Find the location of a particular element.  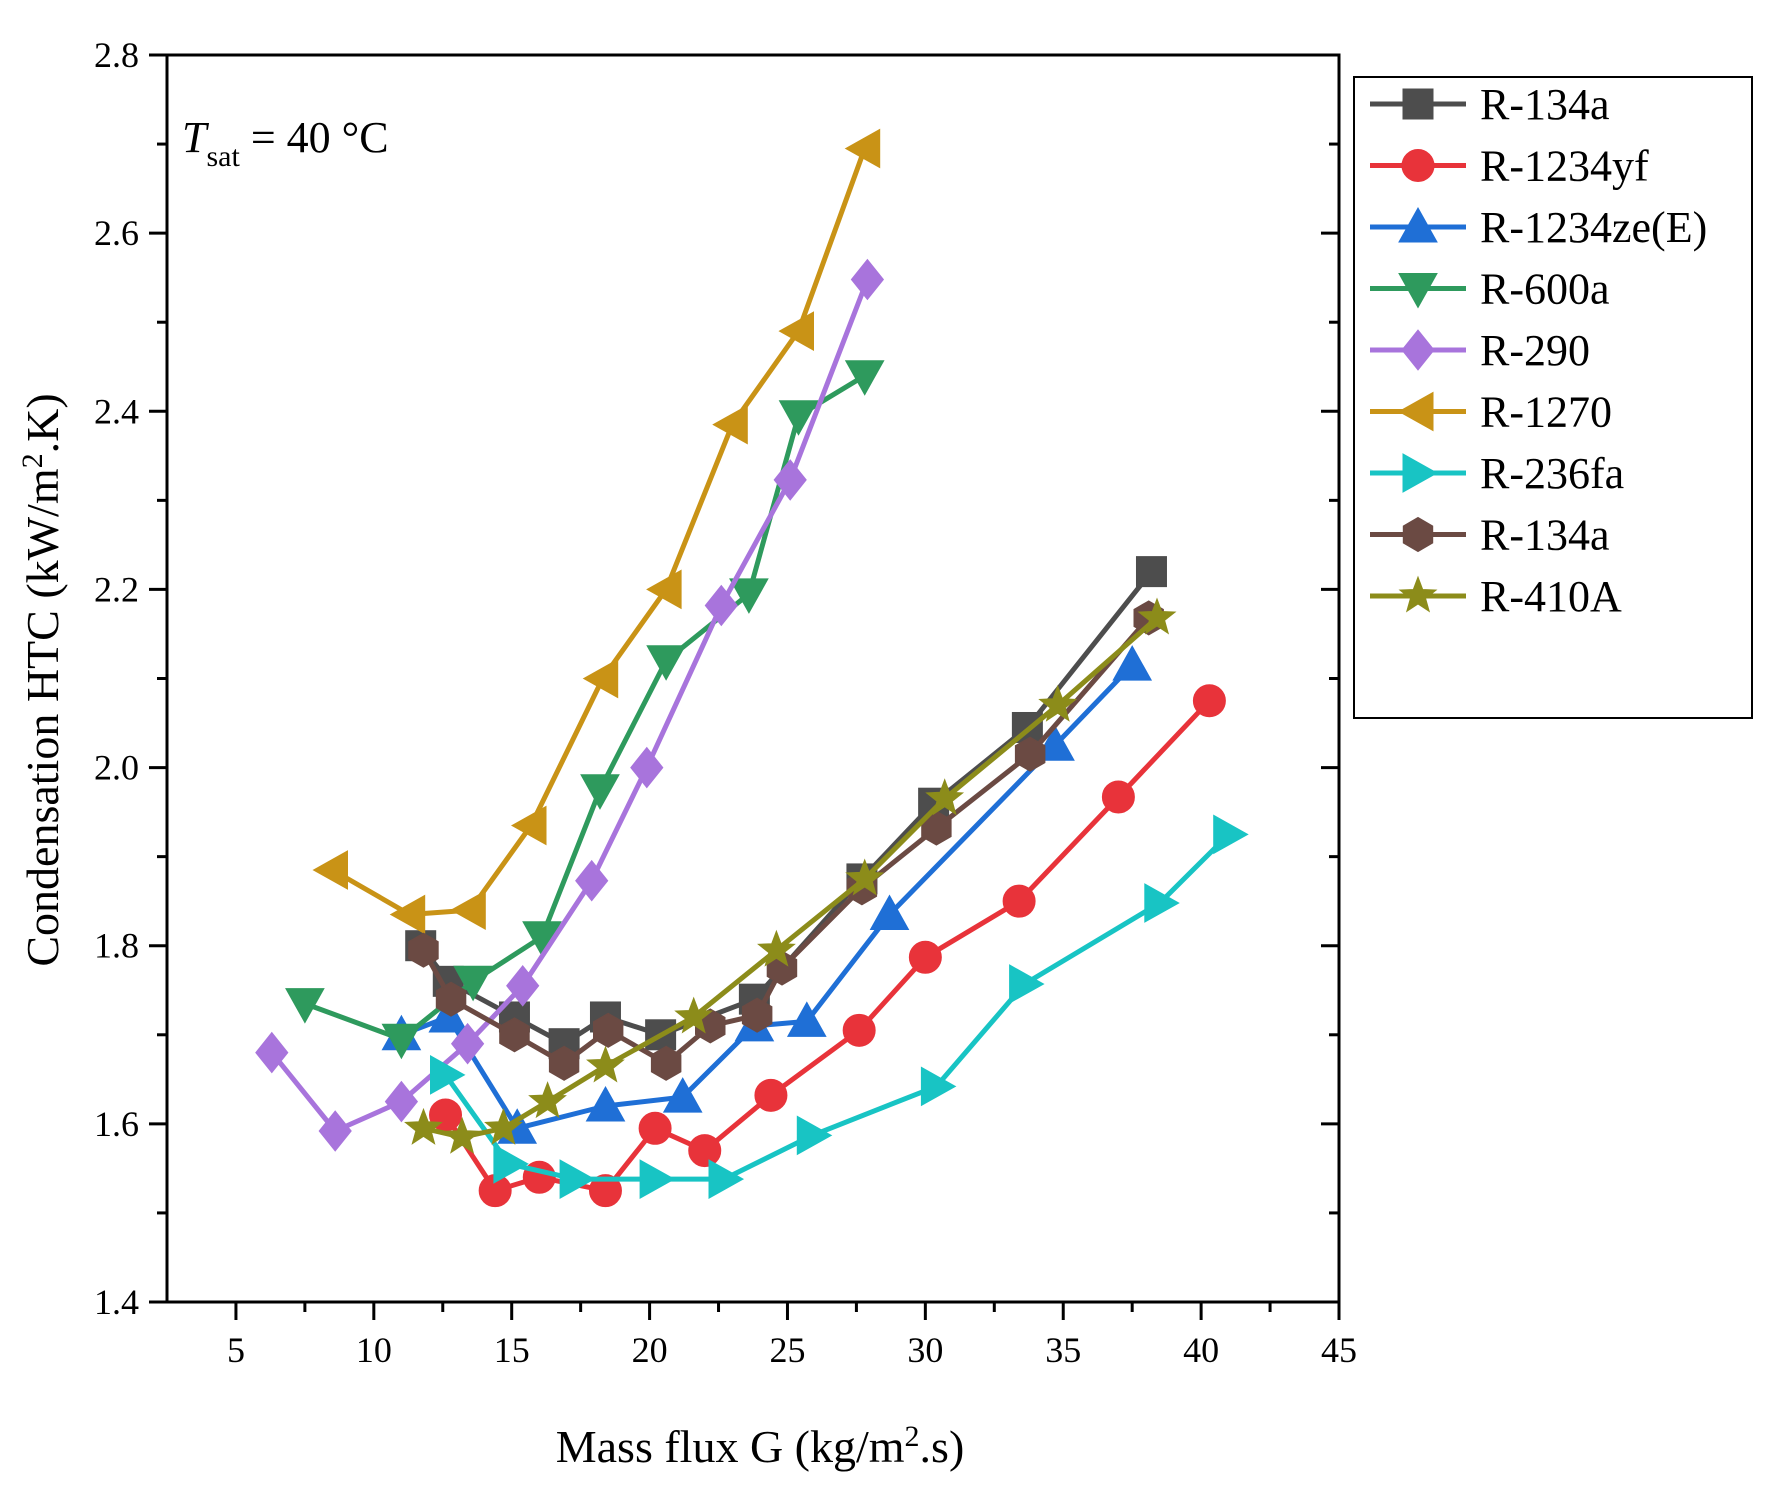

x-tick-label: 45 is located at coordinates (1339, 1350).